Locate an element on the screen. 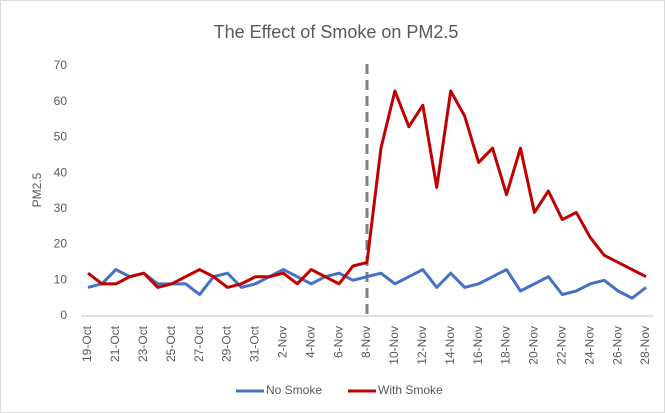 The image size is (665, 413). y-tick-label: 10 is located at coordinates (61, 279).